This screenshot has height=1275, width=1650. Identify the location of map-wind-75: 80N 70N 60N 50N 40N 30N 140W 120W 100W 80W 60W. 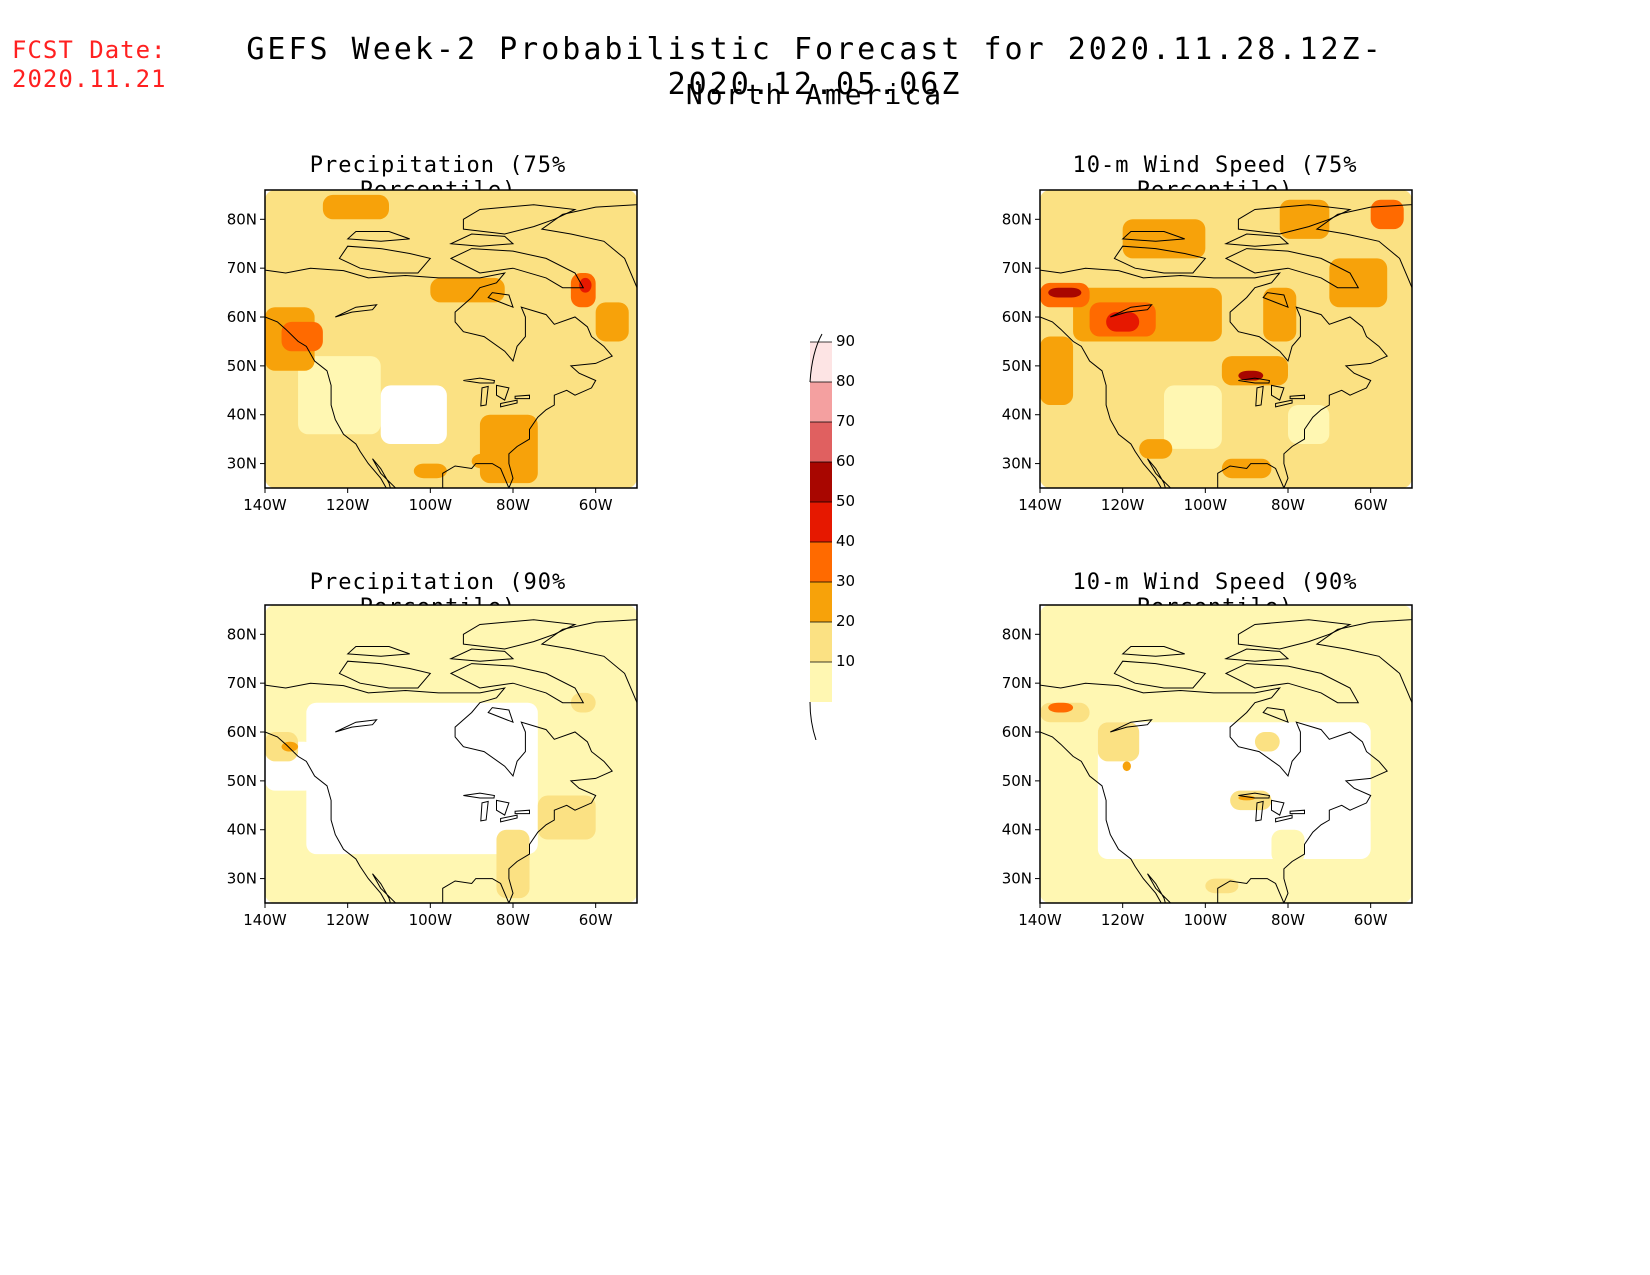
(1207, 351).